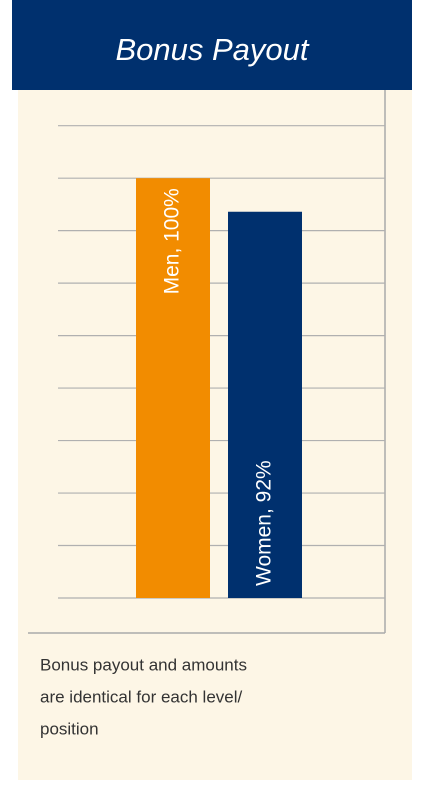 Image resolution: width=424 pixels, height=796 pixels. Describe the element at coordinates (172, 241) in the screenshot. I see `data-label: Men, 100%` at that location.